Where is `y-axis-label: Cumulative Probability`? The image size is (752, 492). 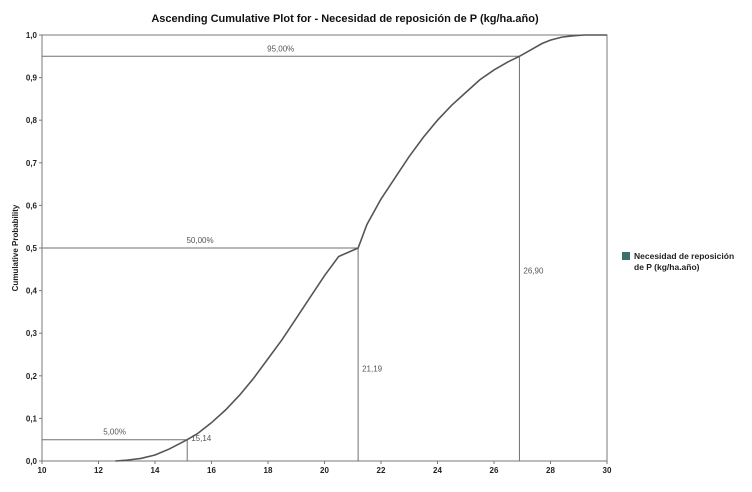 y-axis-label: Cumulative Probability is located at coordinates (15, 247).